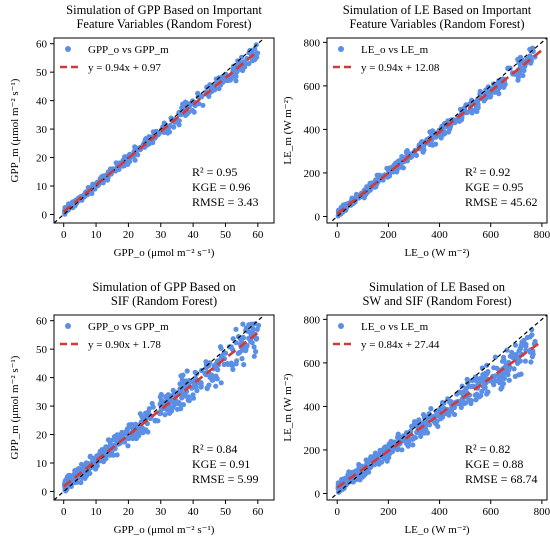 The height and width of the screenshot is (549, 550). What do you see at coordinates (164, 287) in the screenshot?
I see `chart-title: Simulation of GPP Based on` at bounding box center [164, 287].